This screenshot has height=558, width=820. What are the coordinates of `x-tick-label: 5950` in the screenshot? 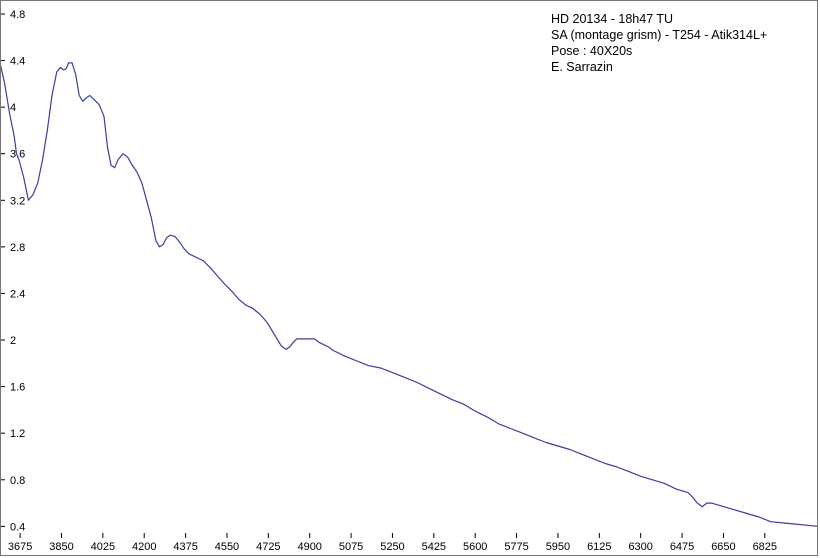 It's located at (558, 547).